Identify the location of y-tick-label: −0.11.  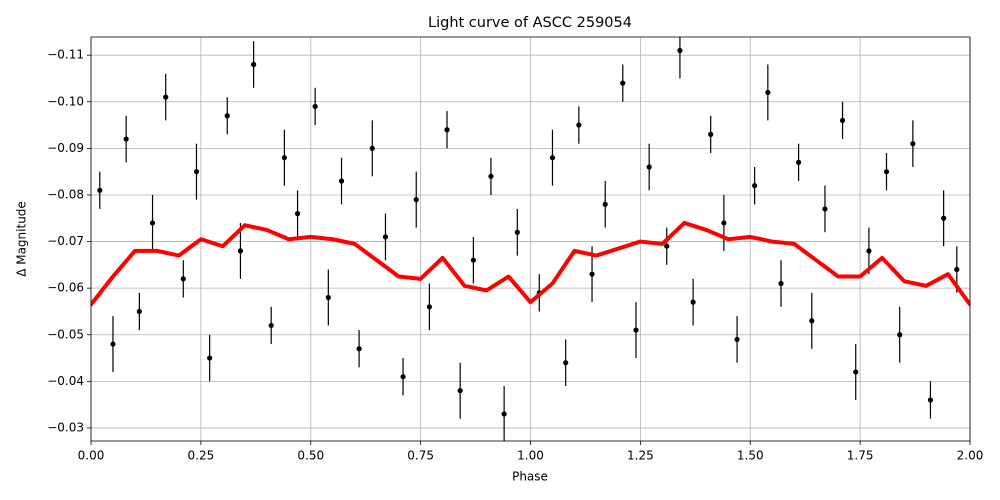
(65, 55).